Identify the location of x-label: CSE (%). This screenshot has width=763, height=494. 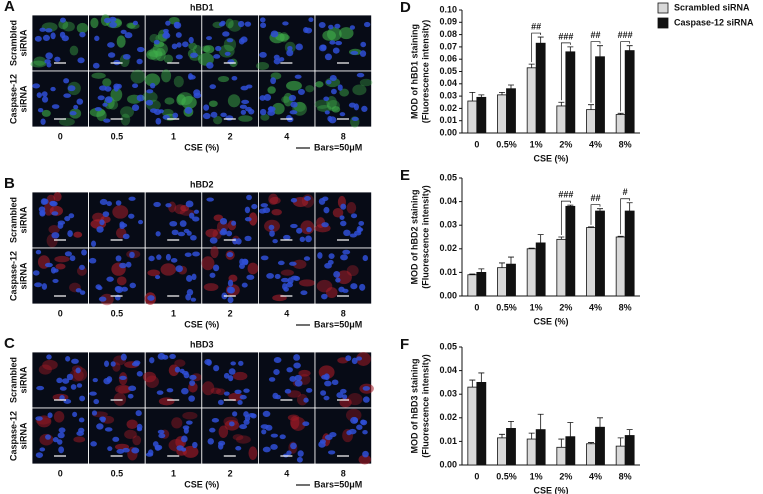
(201, 147).